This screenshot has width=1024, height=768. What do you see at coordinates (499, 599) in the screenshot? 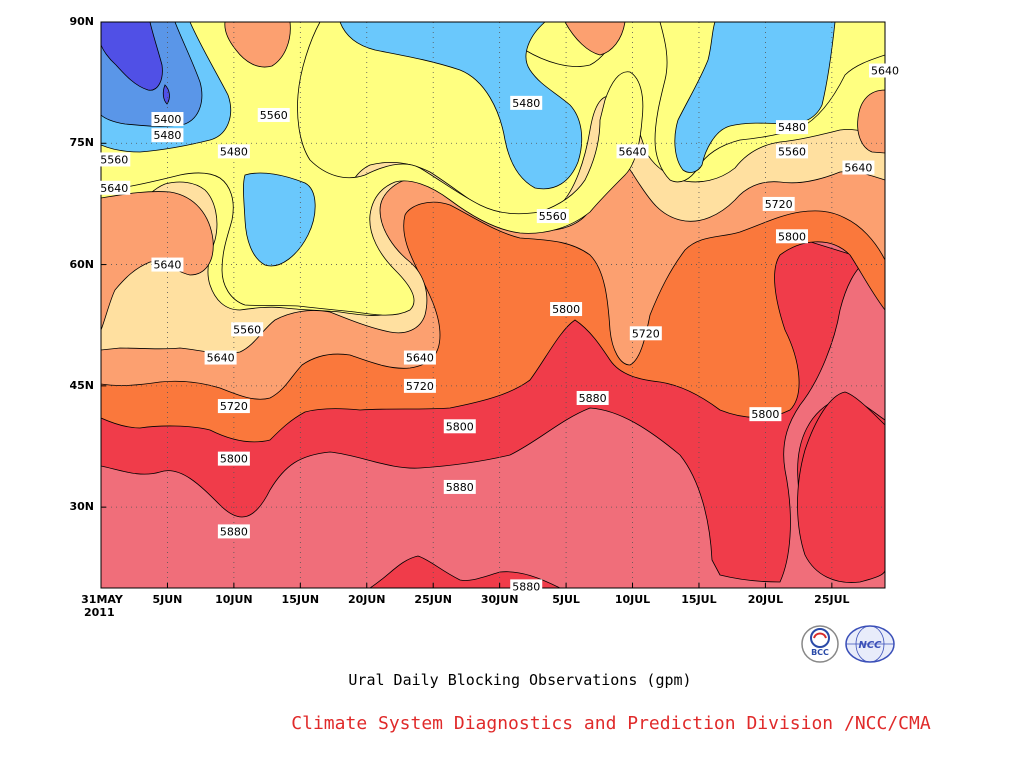
I see `x-tick-label: 30JUN` at bounding box center [499, 599].